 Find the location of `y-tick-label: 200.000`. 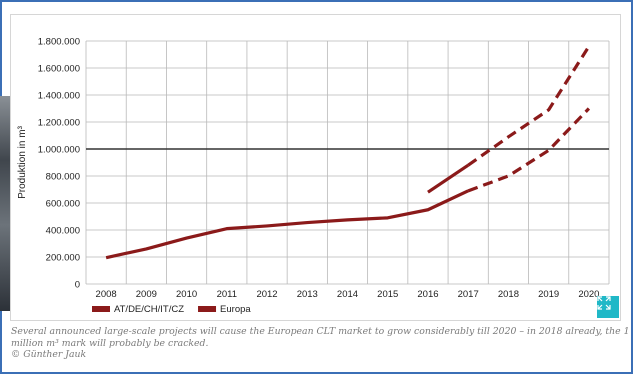

y-tick-label: 200.000 is located at coordinates (63, 258).